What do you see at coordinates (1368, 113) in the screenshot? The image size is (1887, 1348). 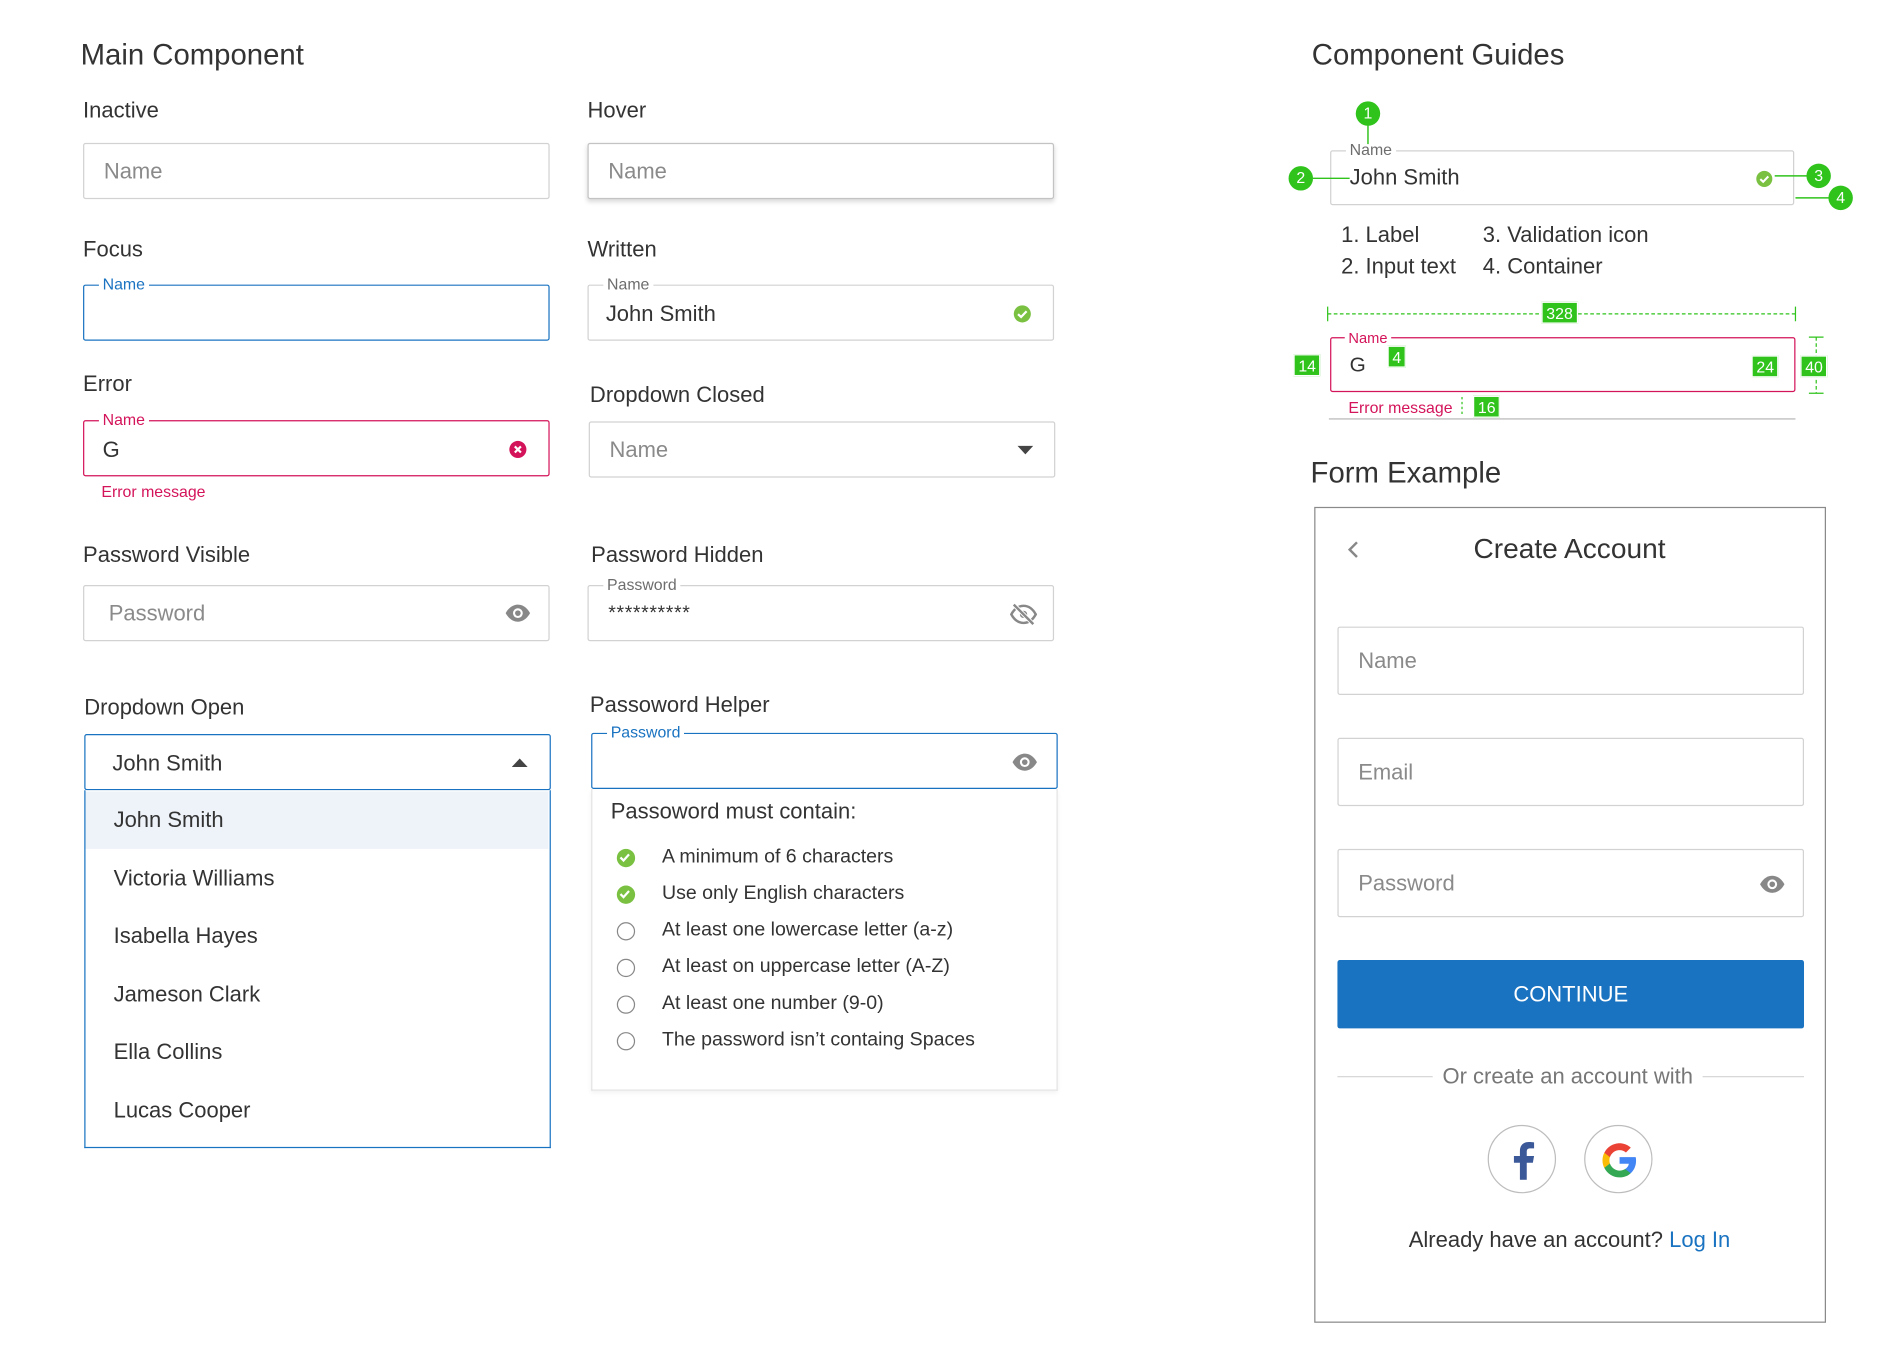 I see `marker-label: 1` at bounding box center [1368, 113].